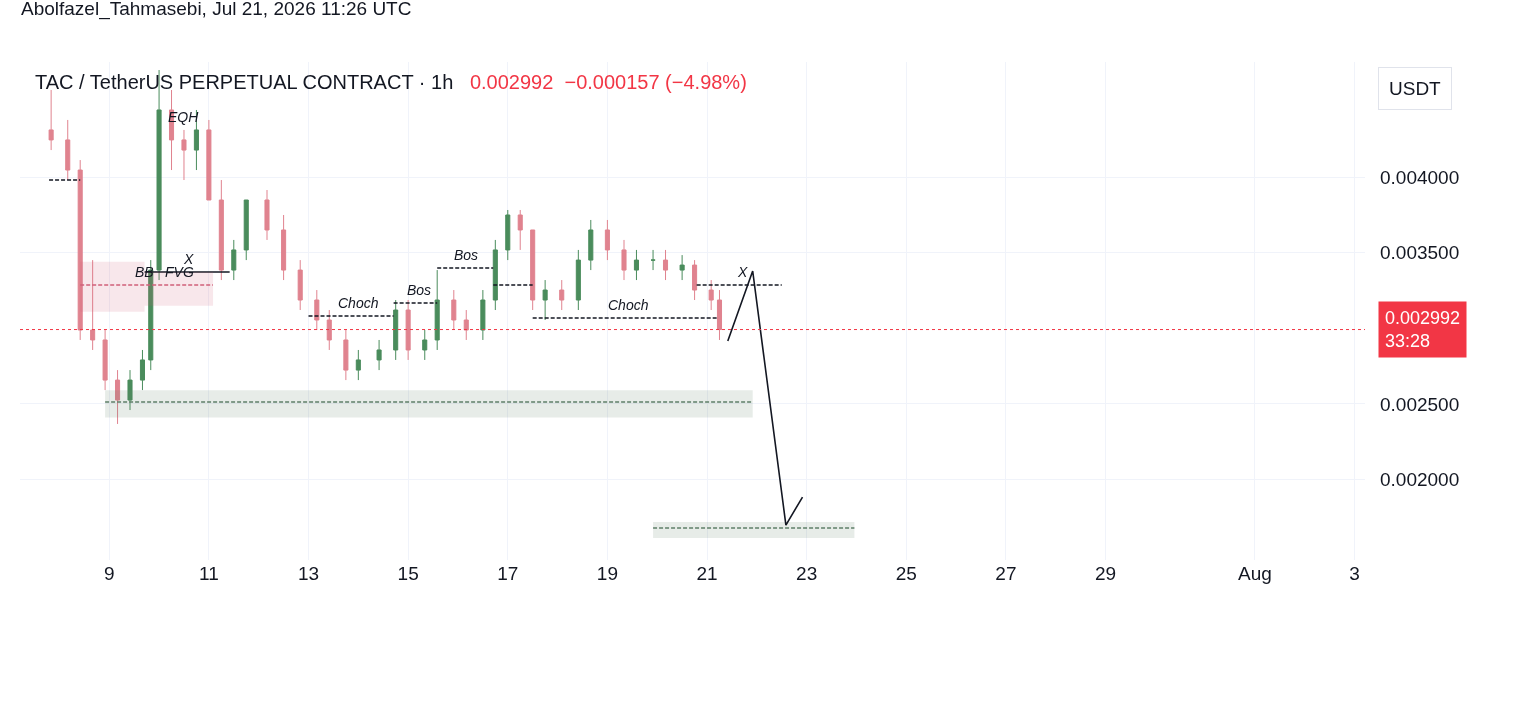 This screenshot has width=1520, height=720. I want to click on x-tick-label: 3, so click(1354, 573).